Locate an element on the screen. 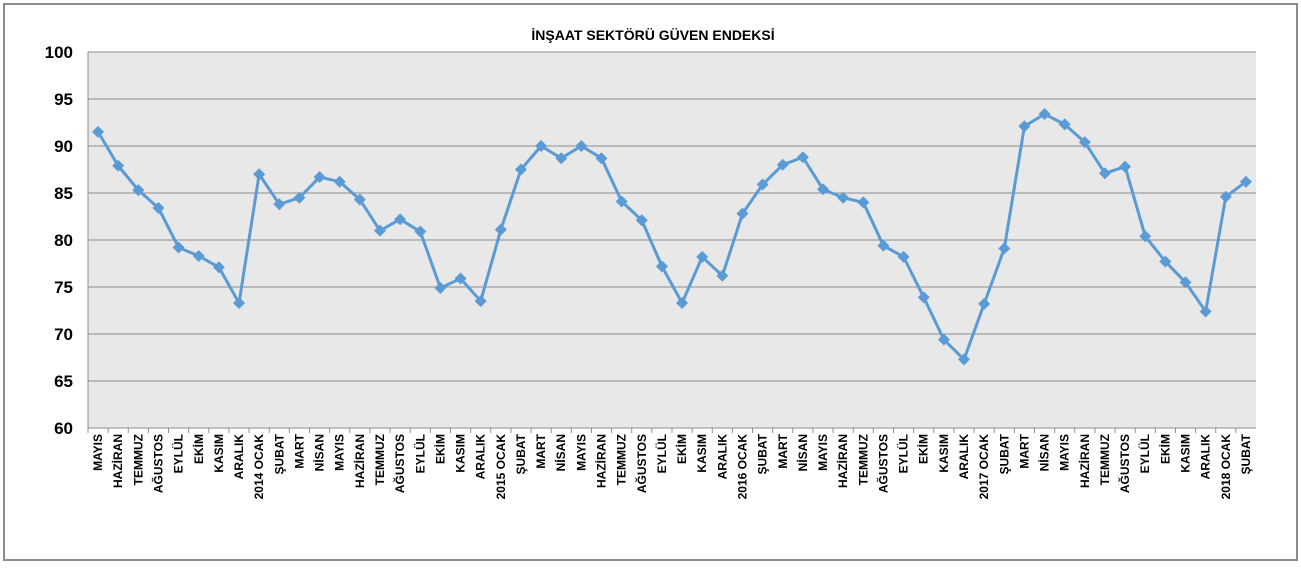 The width and height of the screenshot is (1301, 569). x-tick-label: 2016 OCAK is located at coordinates (742, 467).